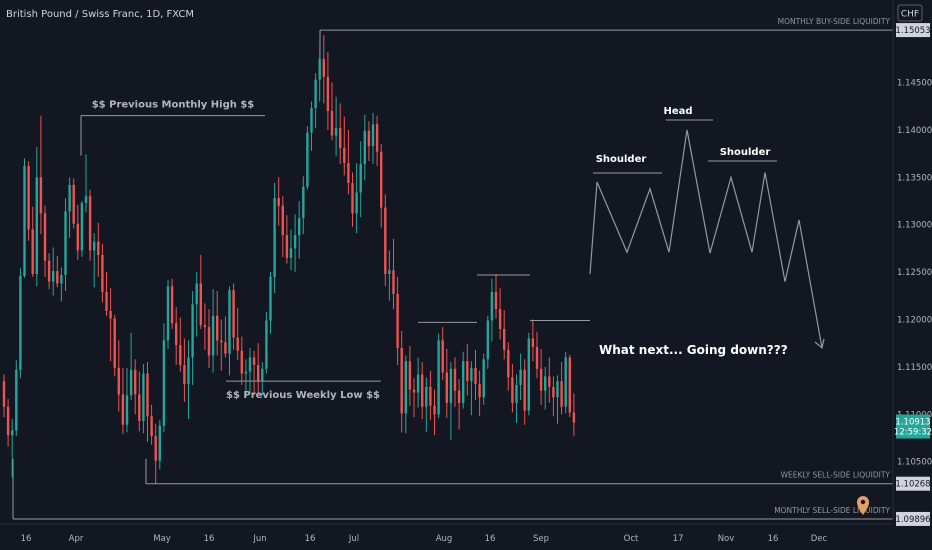  I want to click on right-shoulder-label: Shoulder, so click(745, 152).